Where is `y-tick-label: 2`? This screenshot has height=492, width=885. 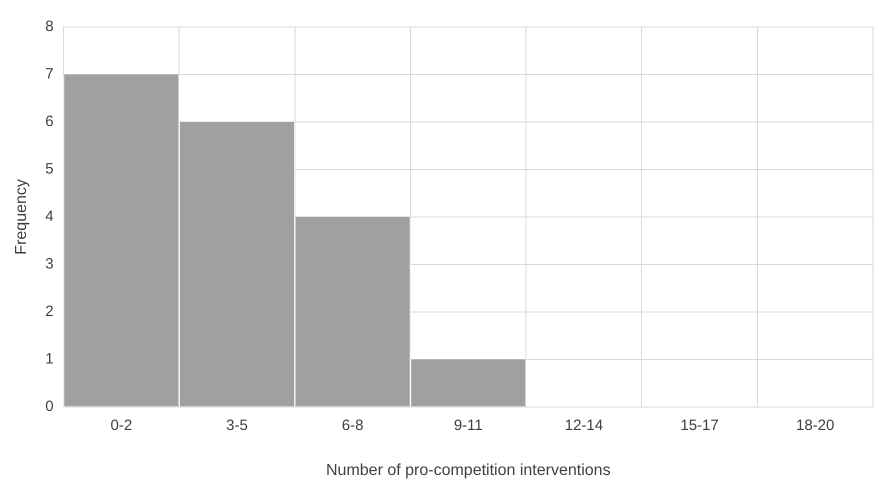 y-tick-label: 2 is located at coordinates (49, 311).